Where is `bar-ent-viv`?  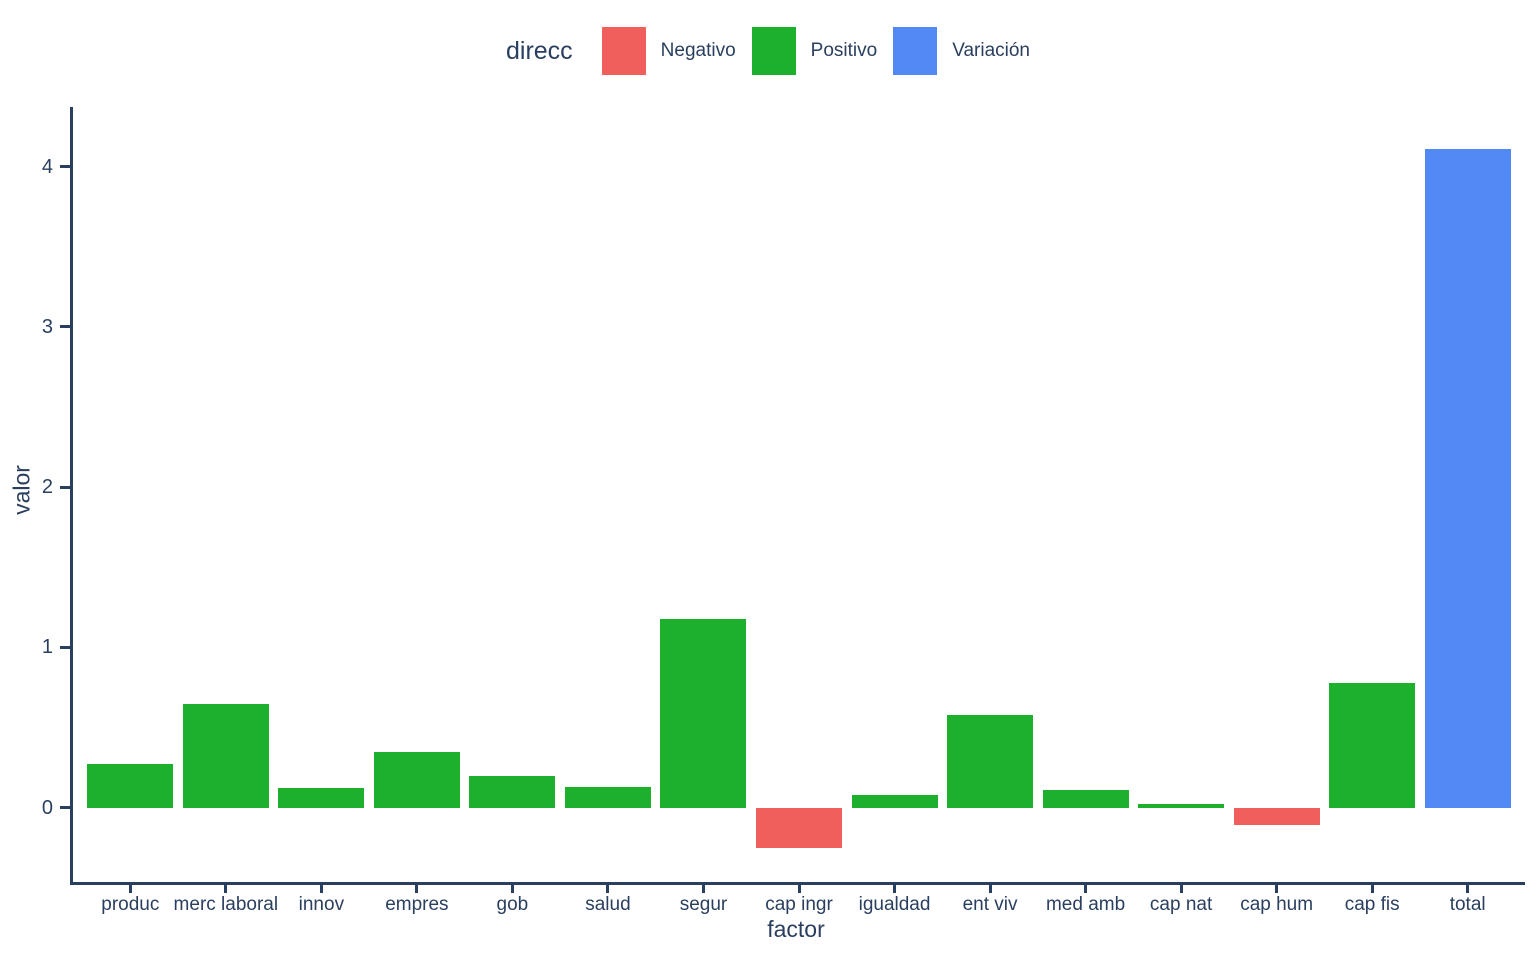
bar-ent-viv is located at coordinates (990, 761).